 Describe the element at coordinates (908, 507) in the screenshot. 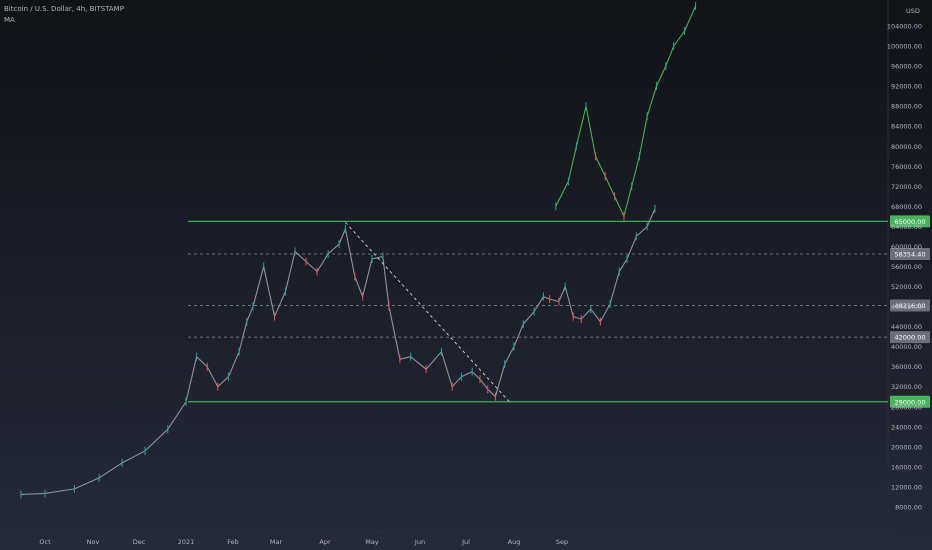

I see `price-tick-label: 8000.00` at that location.